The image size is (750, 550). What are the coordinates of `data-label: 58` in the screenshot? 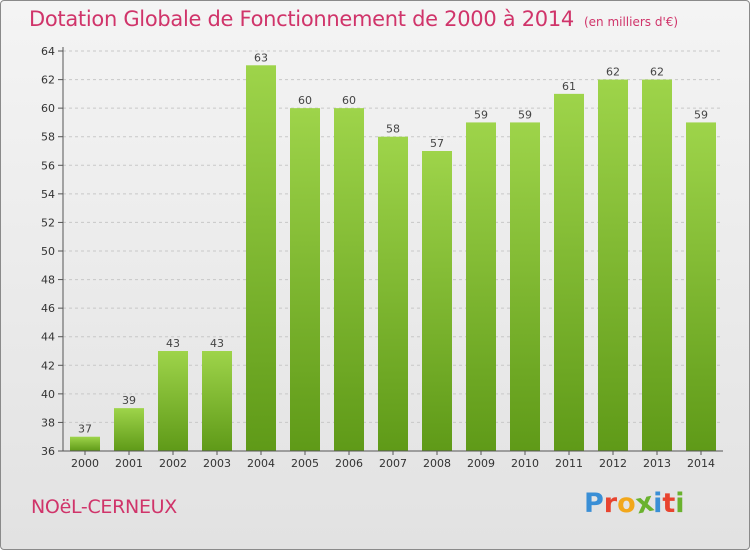 It's located at (393, 129).